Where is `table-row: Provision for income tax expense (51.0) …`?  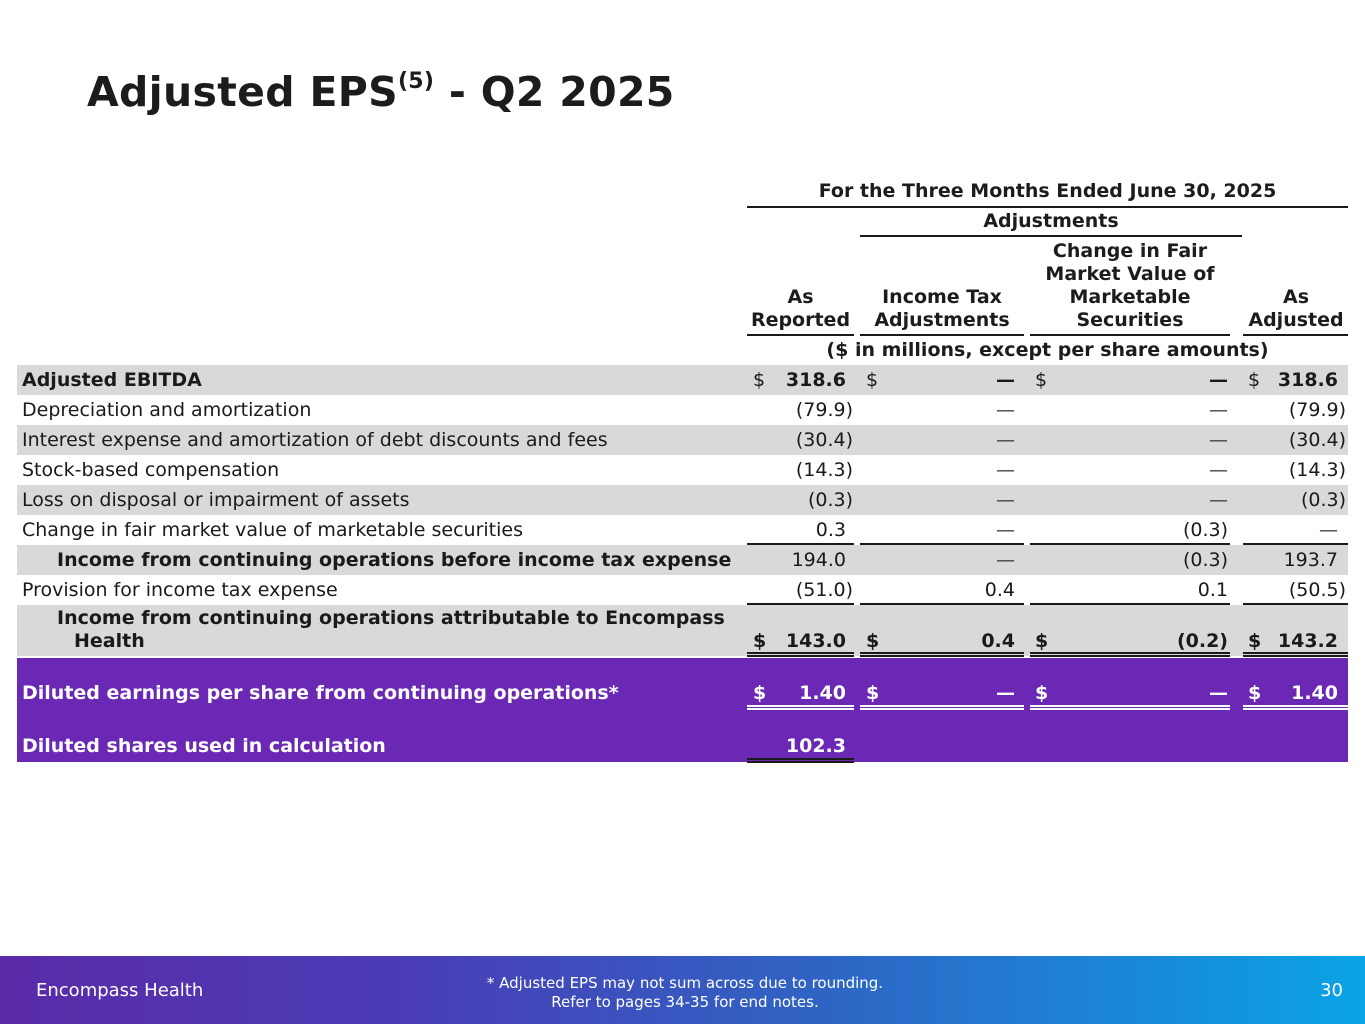
table-row: Provision for income tax expense (51.0) … is located at coordinates (682, 590).